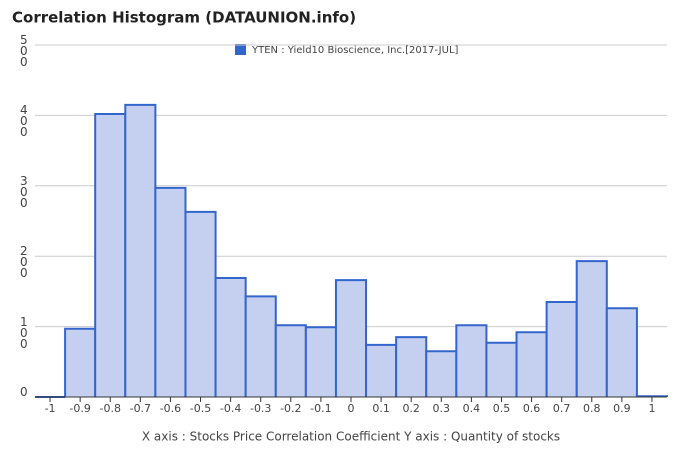 The image size is (680, 462). What do you see at coordinates (381, 408) in the screenshot?
I see `x-tick-label: 0.1` at bounding box center [381, 408].